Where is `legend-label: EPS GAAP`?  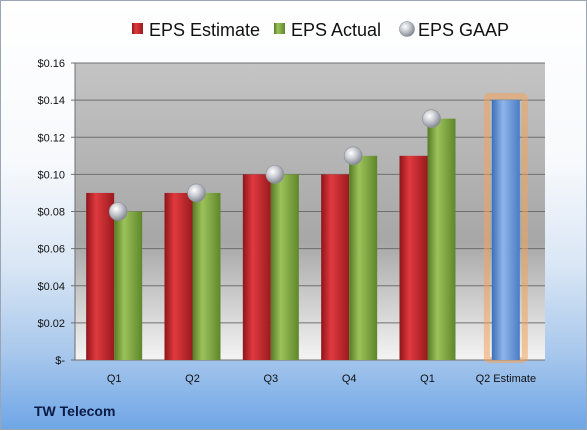 legend-label: EPS GAAP is located at coordinates (463, 30).